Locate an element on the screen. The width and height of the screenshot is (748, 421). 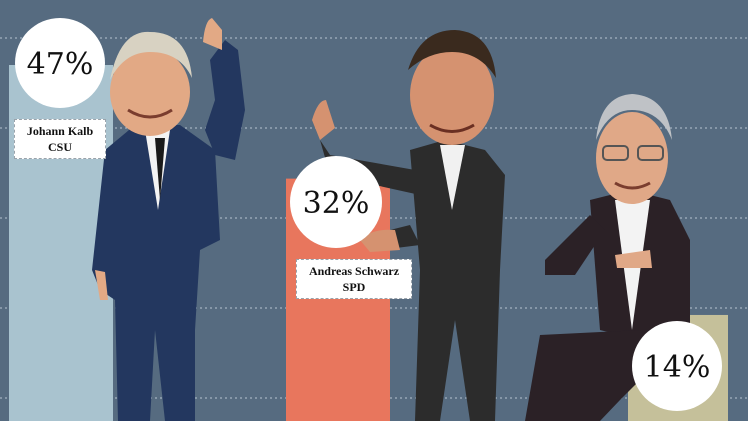
value-label-2: 32% is located at coordinates (336, 203).